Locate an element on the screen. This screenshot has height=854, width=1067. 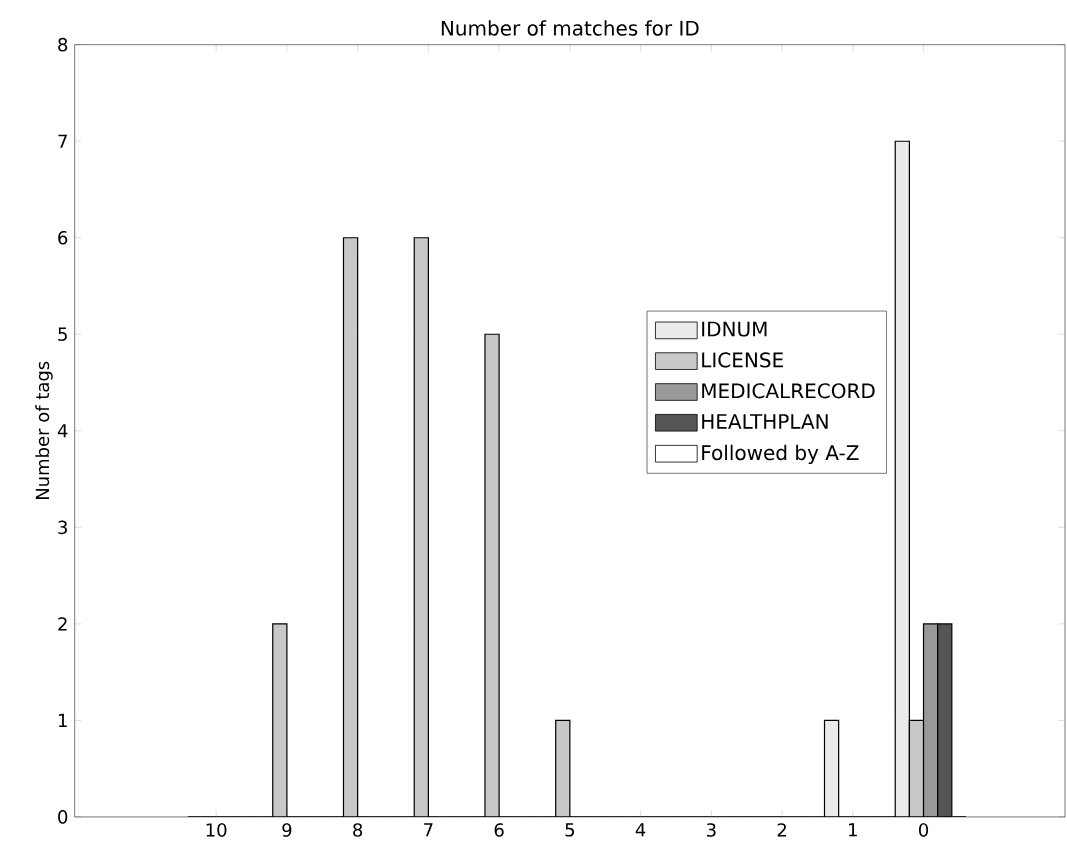
y-tick-label: 3 is located at coordinates (62, 527).